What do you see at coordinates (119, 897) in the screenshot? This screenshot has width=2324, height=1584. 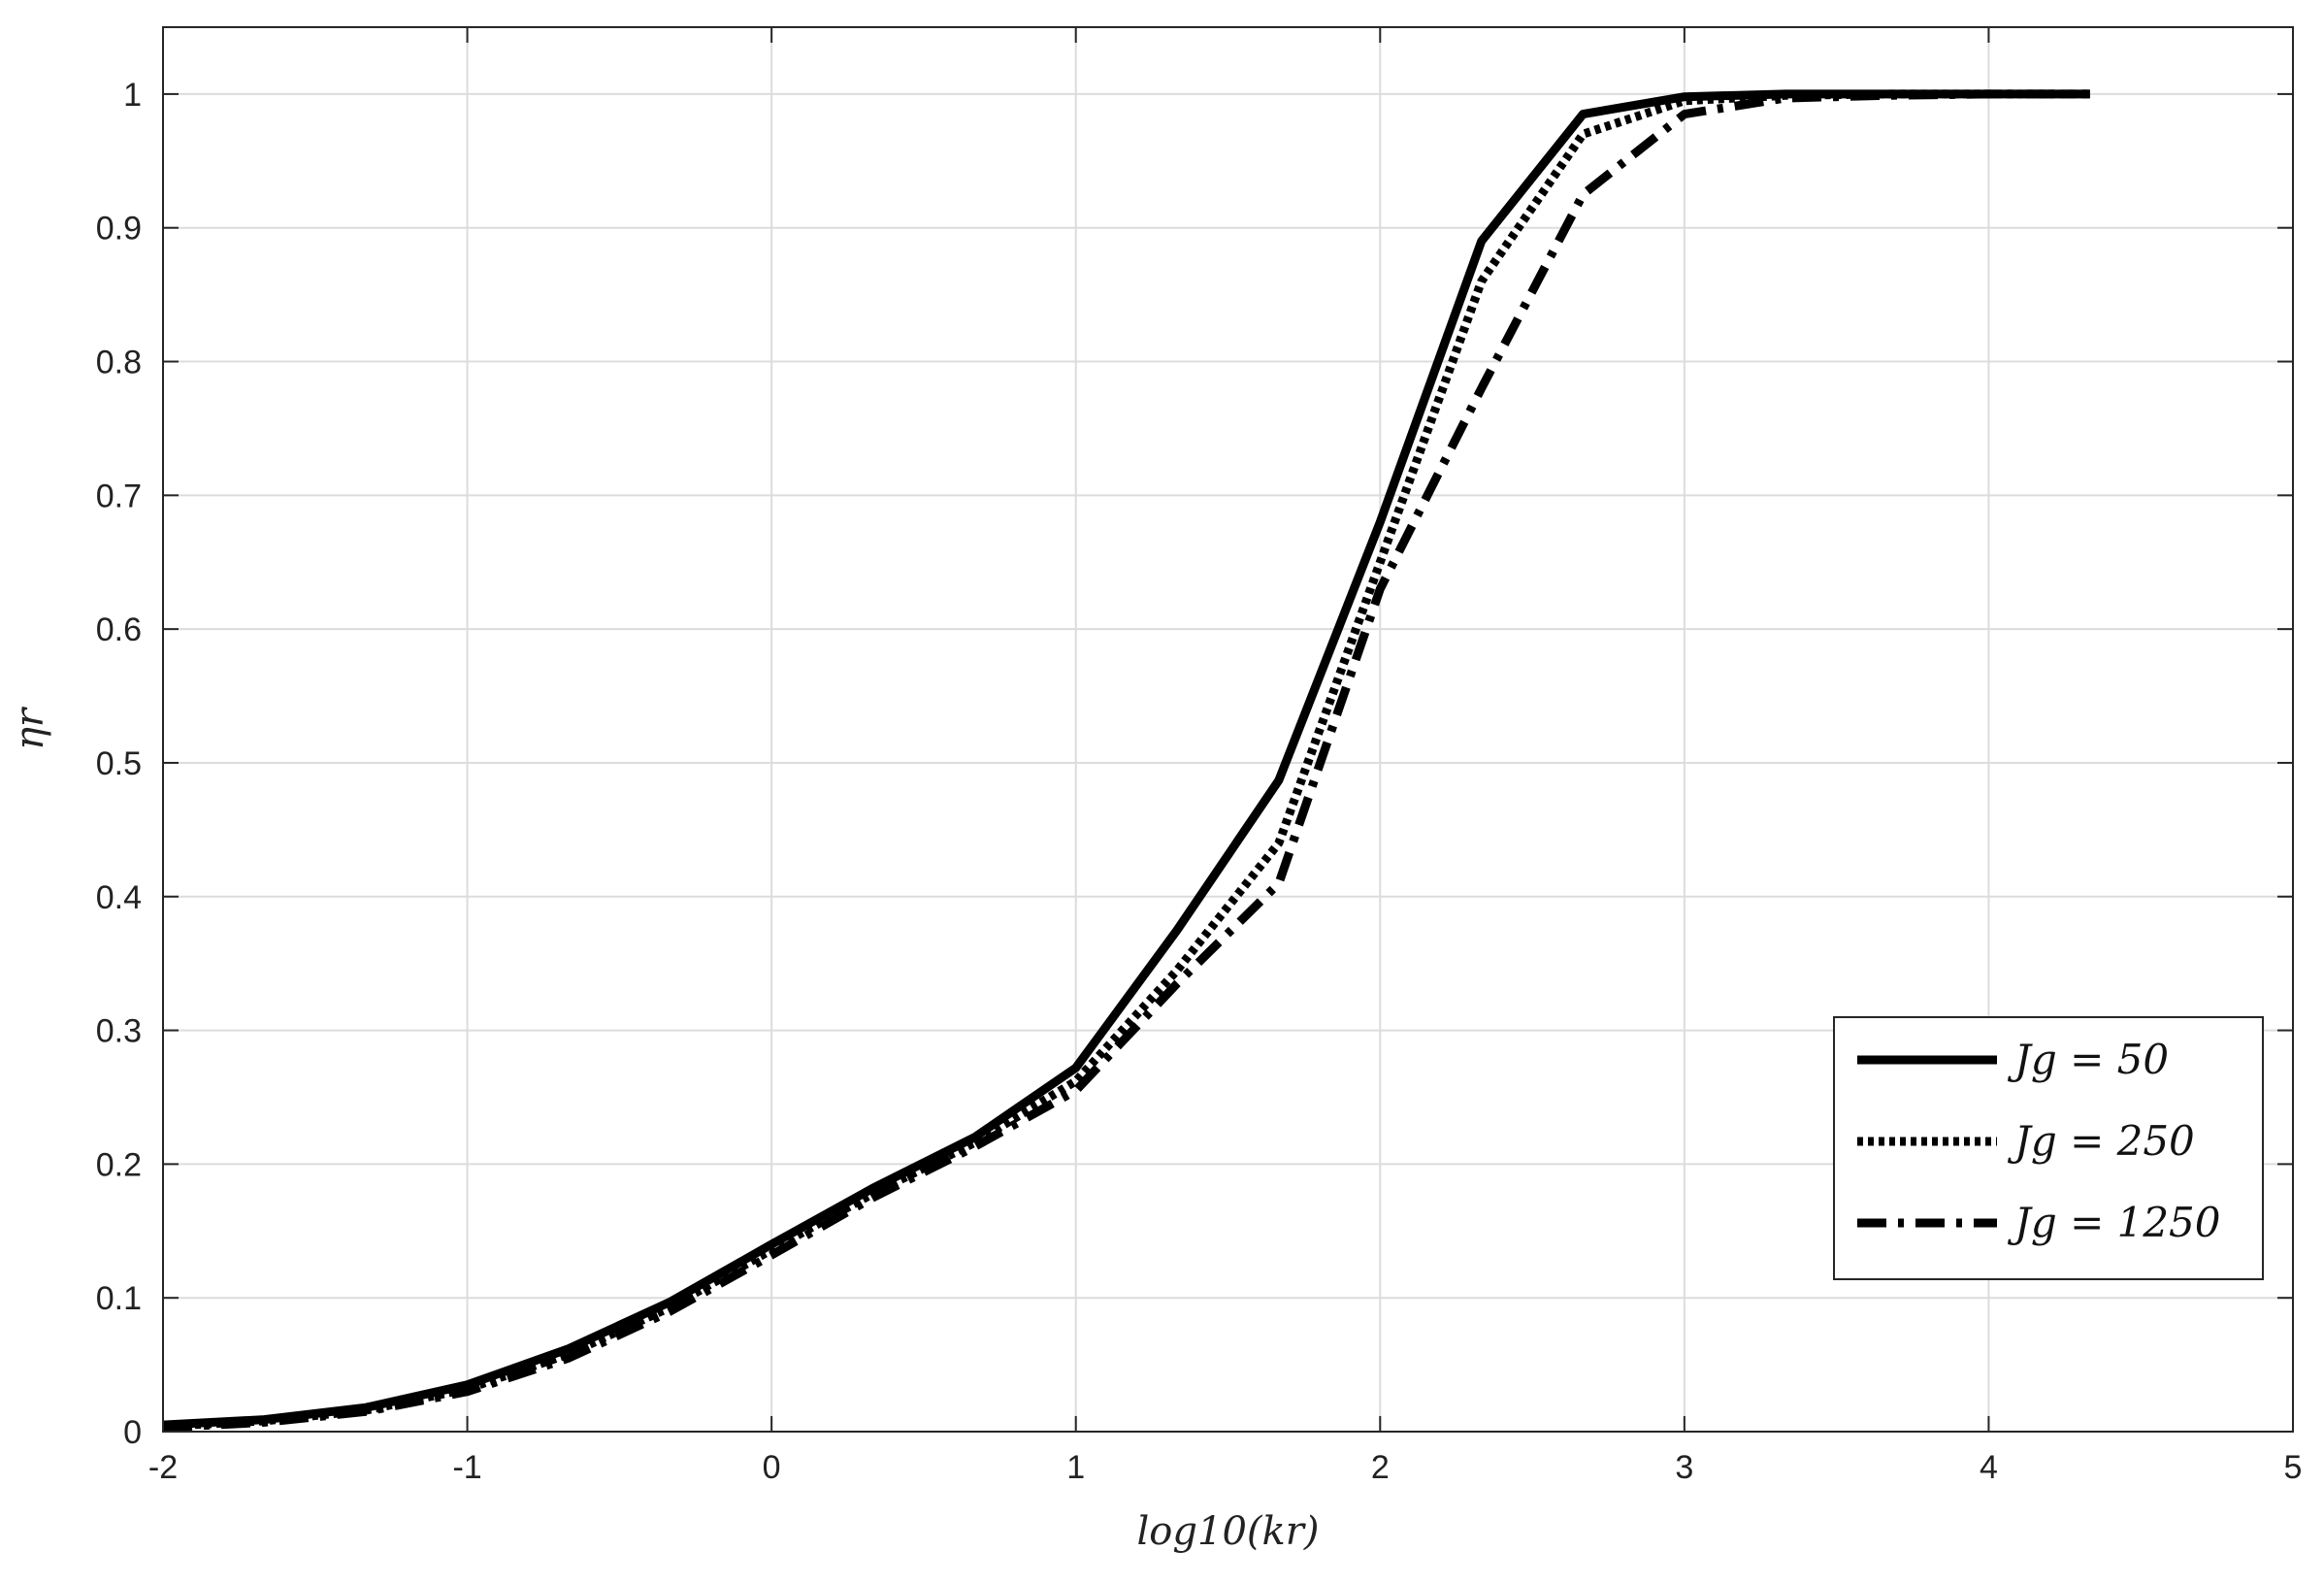 I see `y-tick-label: 0.4` at bounding box center [119, 897].